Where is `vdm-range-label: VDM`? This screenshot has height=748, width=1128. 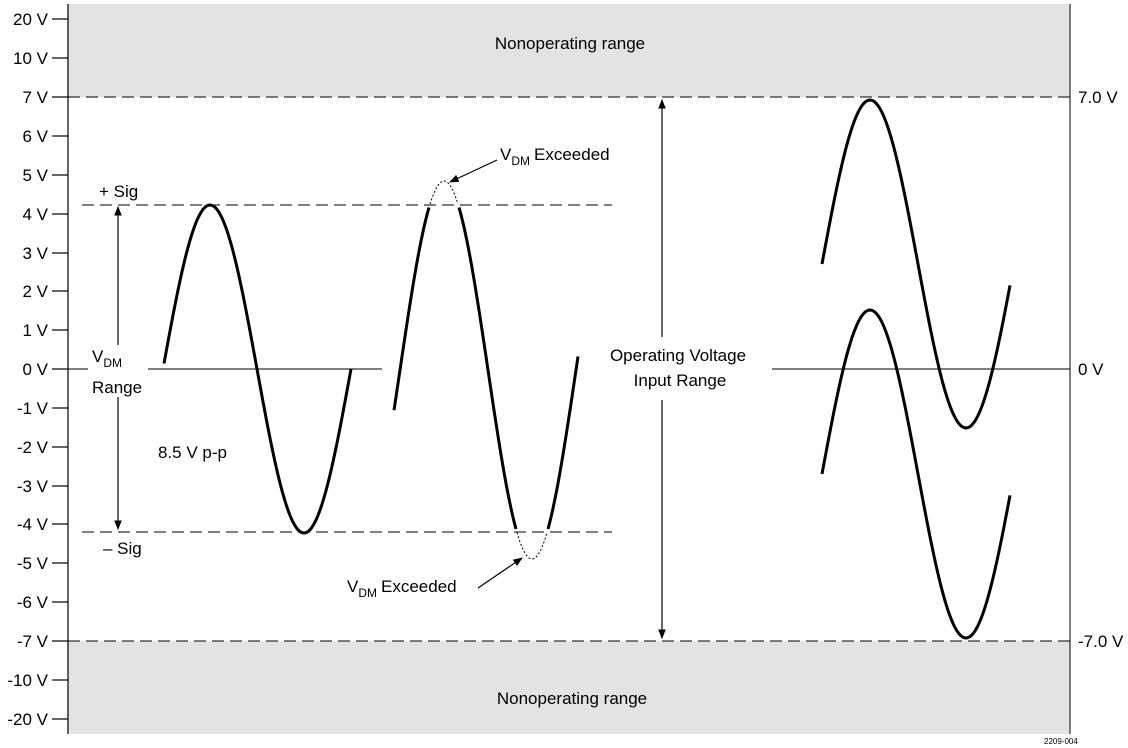
vdm-range-label: VDM is located at coordinates (107, 358).